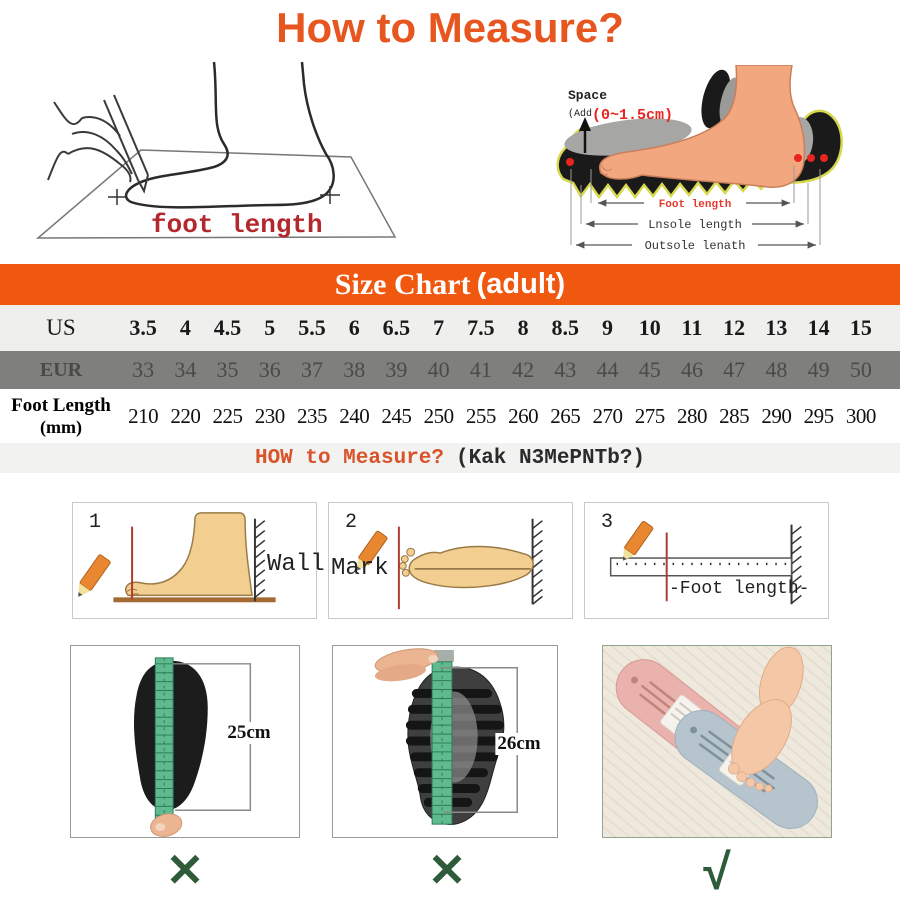  I want to click on outsole-measure-illustration, so click(446, 736).